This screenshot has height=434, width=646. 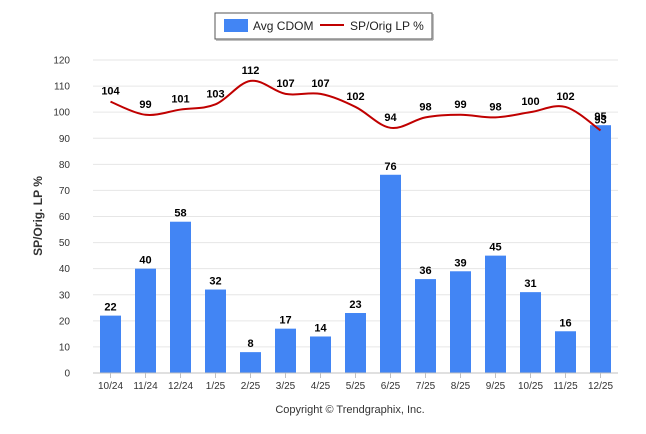 What do you see at coordinates (65, 295) in the screenshot?
I see `y-tick-label: 30` at bounding box center [65, 295].